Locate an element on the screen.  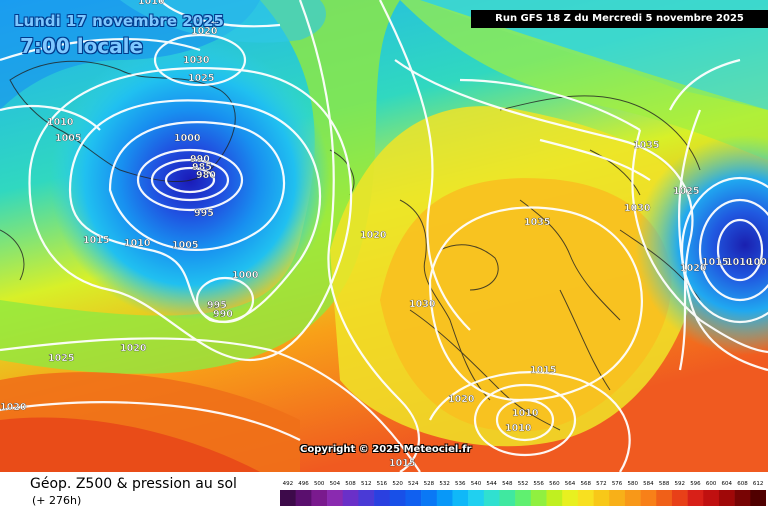
scale-tick-label: 548 is located at coordinates (507, 484).